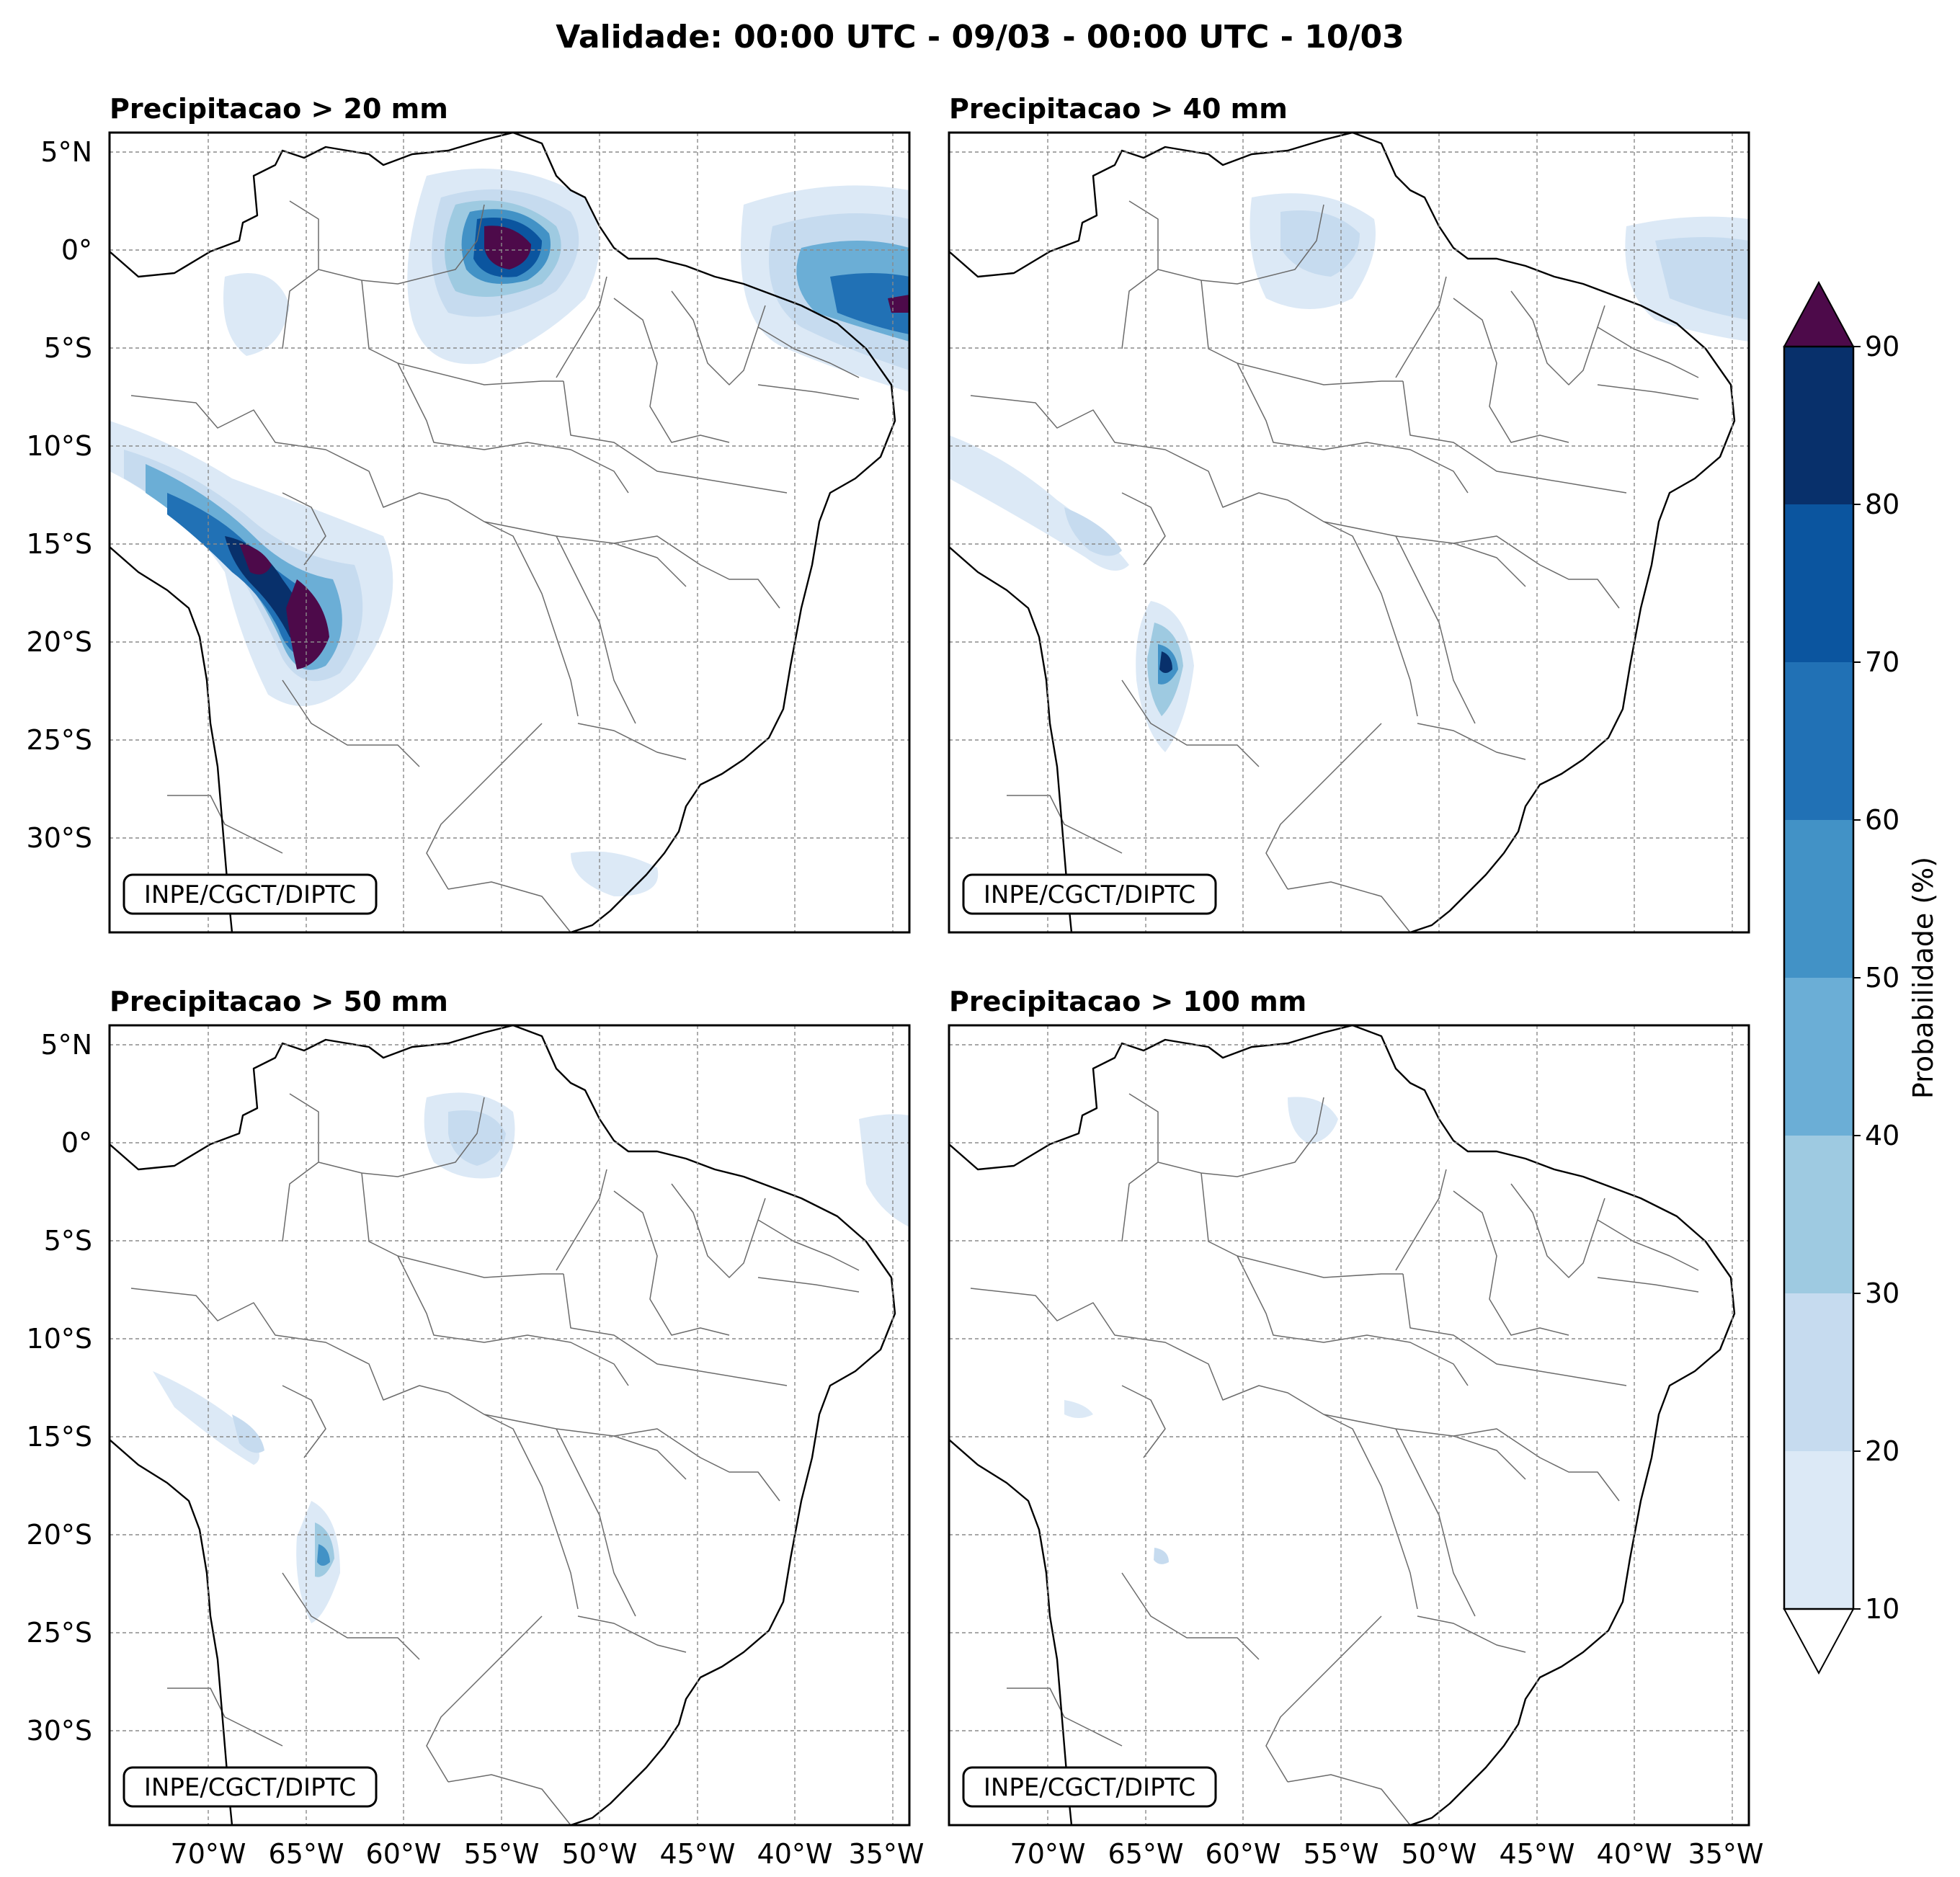 Image resolution: width=1960 pixels, height=1877 pixels. Describe the element at coordinates (1118, 109) in the screenshot. I see `panel-title: Precipitacao > 40 mm` at that location.